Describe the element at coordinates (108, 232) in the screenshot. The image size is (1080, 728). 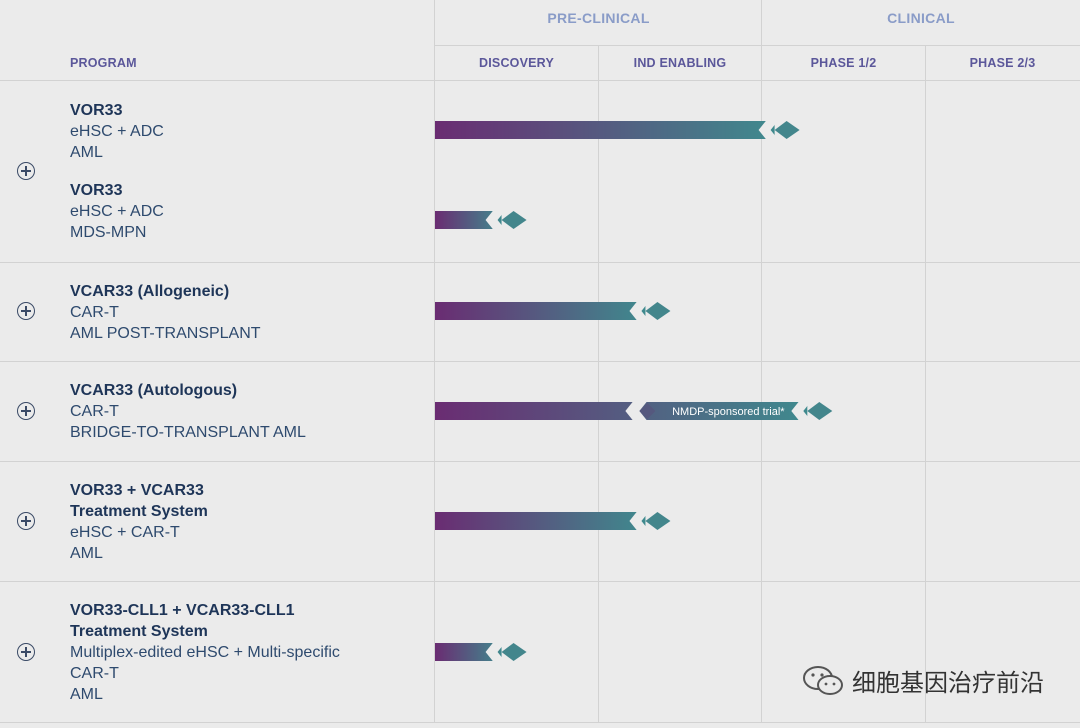
I see `program-detail: MDS-MPN` at that location.